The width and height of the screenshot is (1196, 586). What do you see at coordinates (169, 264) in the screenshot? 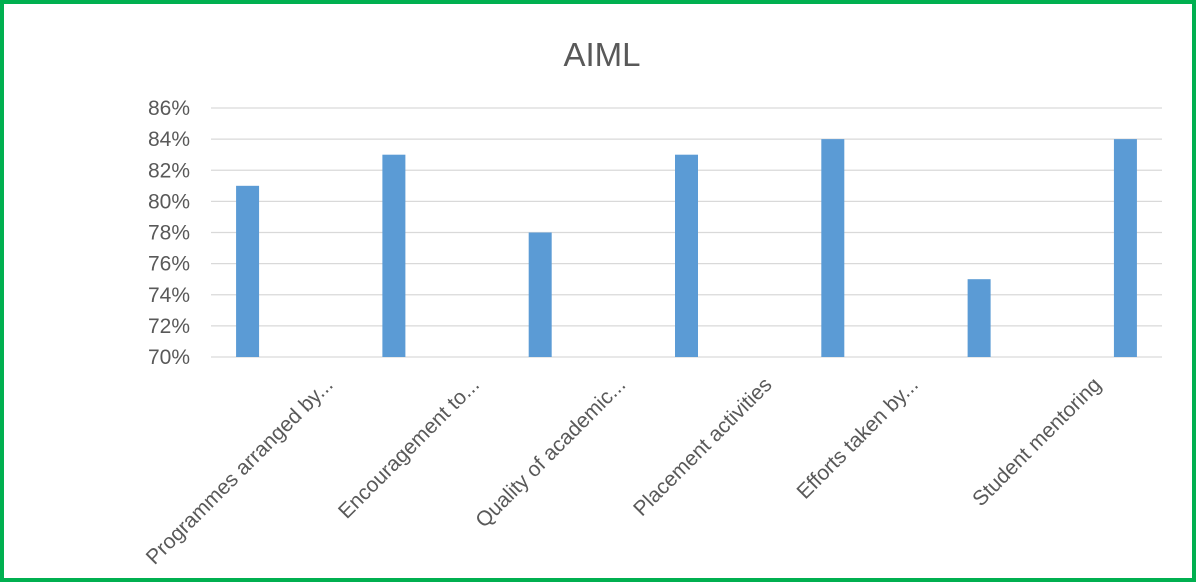
I see `y-tick-label: 76%` at bounding box center [169, 264].